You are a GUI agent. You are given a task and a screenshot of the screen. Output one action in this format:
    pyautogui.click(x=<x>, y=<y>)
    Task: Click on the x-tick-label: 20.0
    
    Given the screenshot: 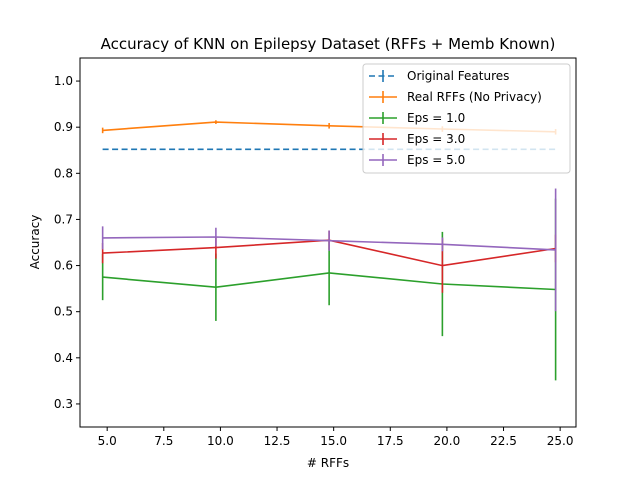 What is the action you would take?
    pyautogui.click(x=447, y=441)
    